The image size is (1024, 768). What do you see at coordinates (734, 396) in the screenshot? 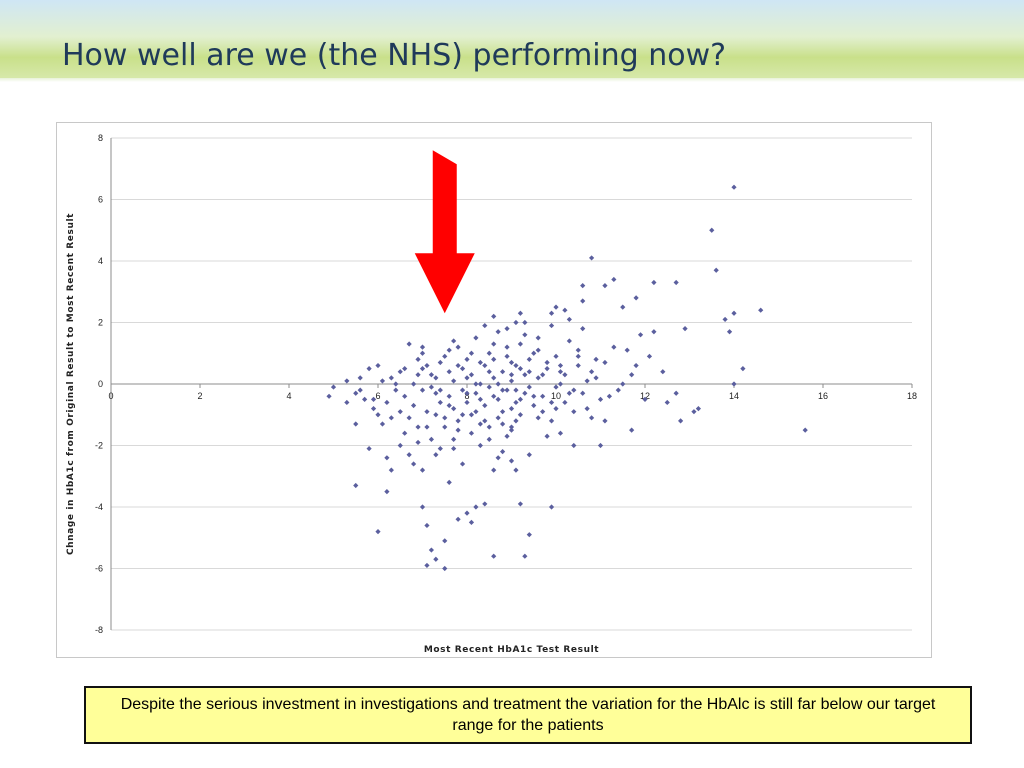
I see `x-tick-label: 14` at bounding box center [734, 396].